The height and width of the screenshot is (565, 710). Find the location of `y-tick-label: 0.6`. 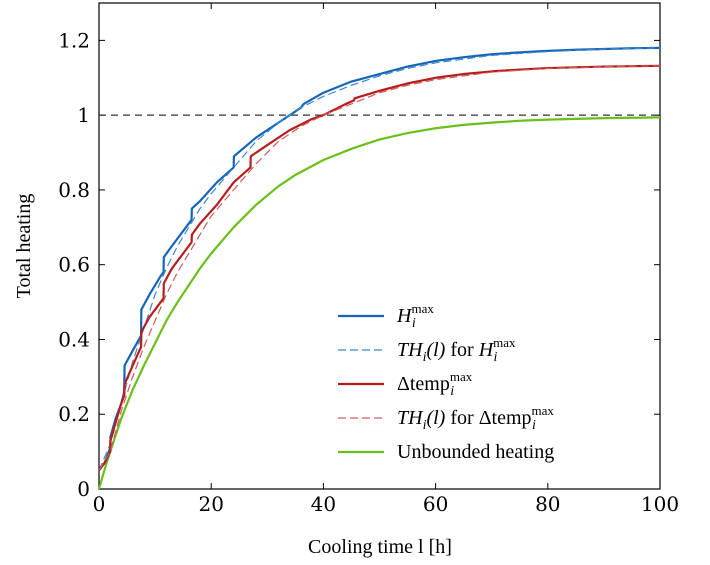

y-tick-label: 0.6 is located at coordinates (74, 265).